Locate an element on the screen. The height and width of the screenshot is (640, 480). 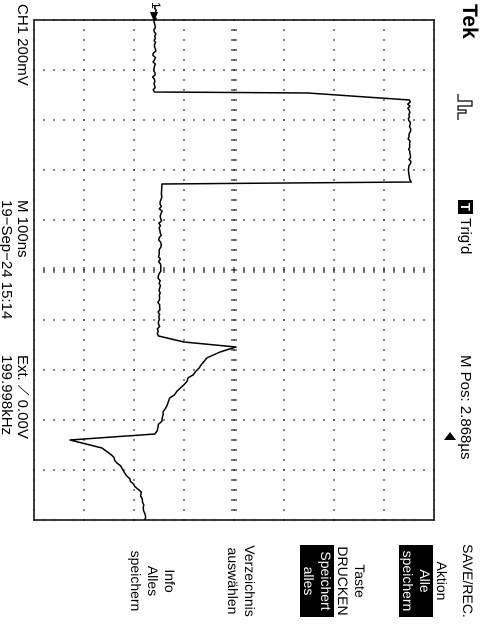
action-menu-button: Aktion Alle speichern is located at coordinates (424, 581).